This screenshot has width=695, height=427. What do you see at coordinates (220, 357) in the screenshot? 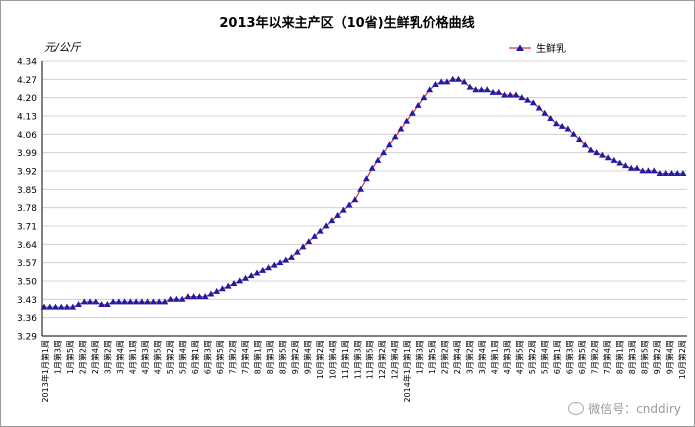
I see `x-tick-label: 6月第5周` at bounding box center [220, 357].